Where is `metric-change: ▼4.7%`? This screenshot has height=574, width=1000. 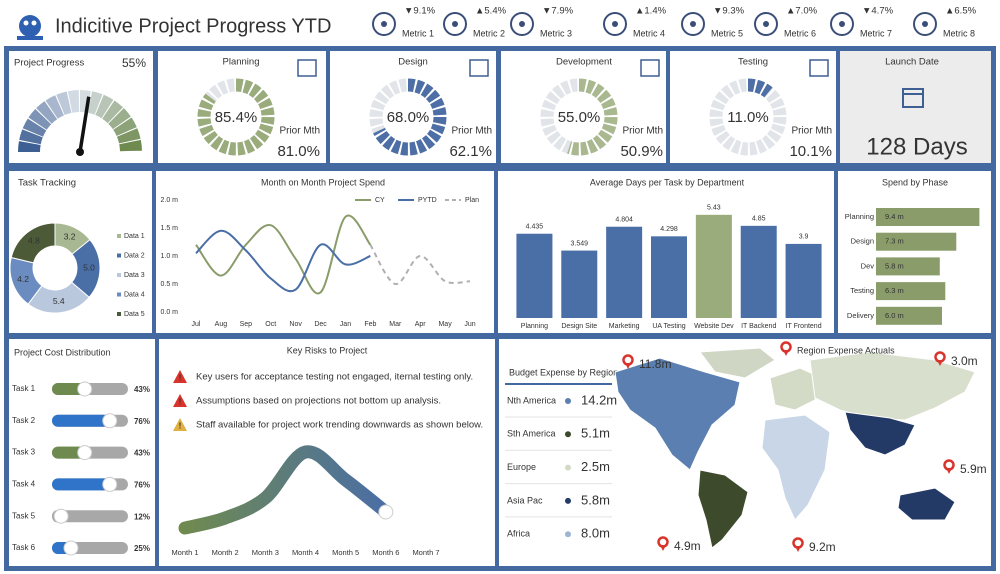
metric-change: ▼4.7% is located at coordinates (878, 11).